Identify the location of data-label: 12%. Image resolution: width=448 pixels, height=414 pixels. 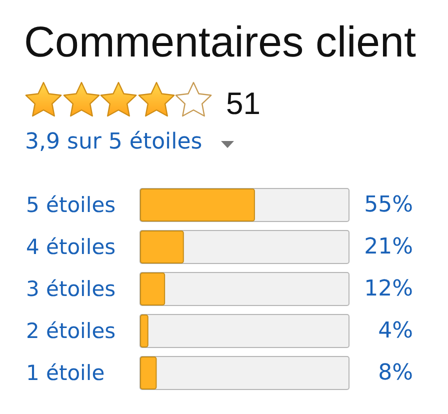
(388, 289).